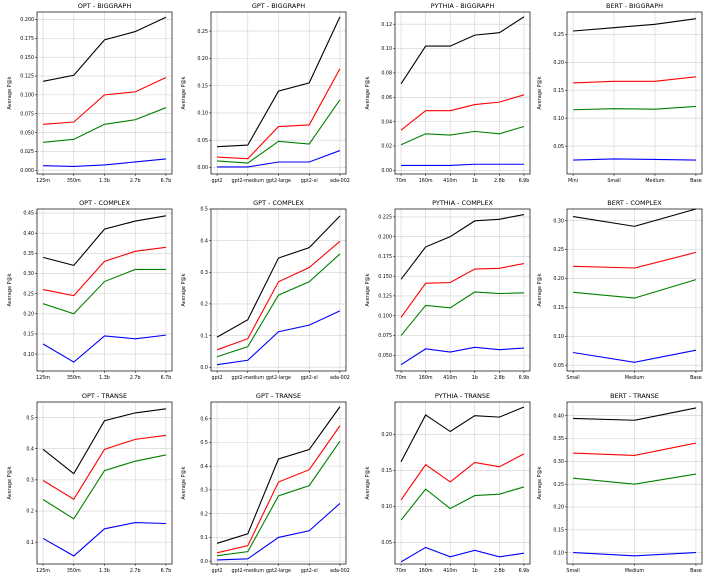 The height and width of the screenshot is (583, 709). Describe the element at coordinates (499, 181) in the screenshot. I see `x-tick-label: 2.8b` at that location.